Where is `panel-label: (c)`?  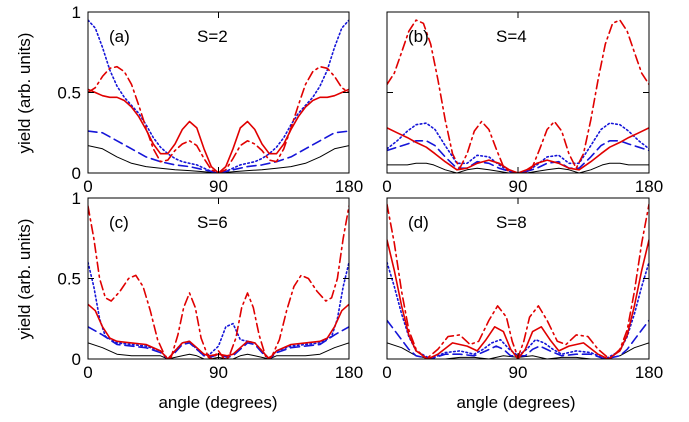
panel-label: (c) is located at coordinates (119, 222).